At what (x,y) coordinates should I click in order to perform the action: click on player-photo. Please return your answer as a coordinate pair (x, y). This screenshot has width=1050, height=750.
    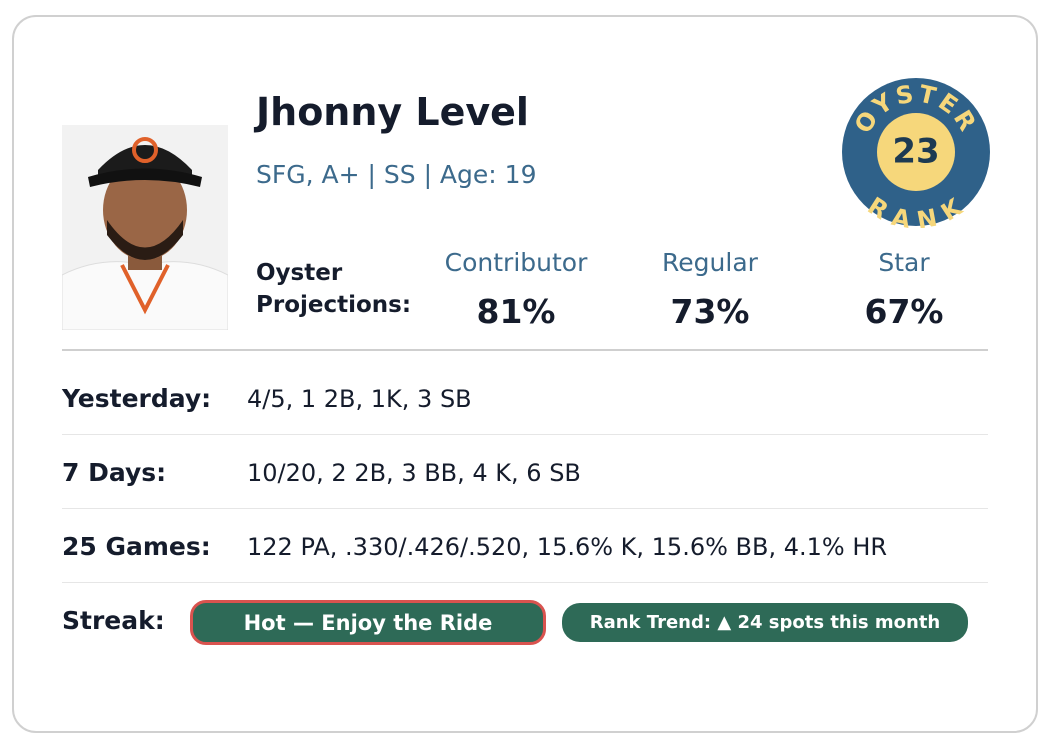
    Looking at the image, I should click on (145, 227).